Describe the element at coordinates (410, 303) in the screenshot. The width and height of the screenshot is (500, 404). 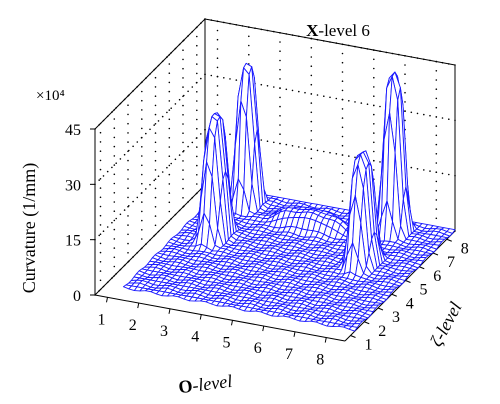
I see `y-tick-label: 4` at that location.